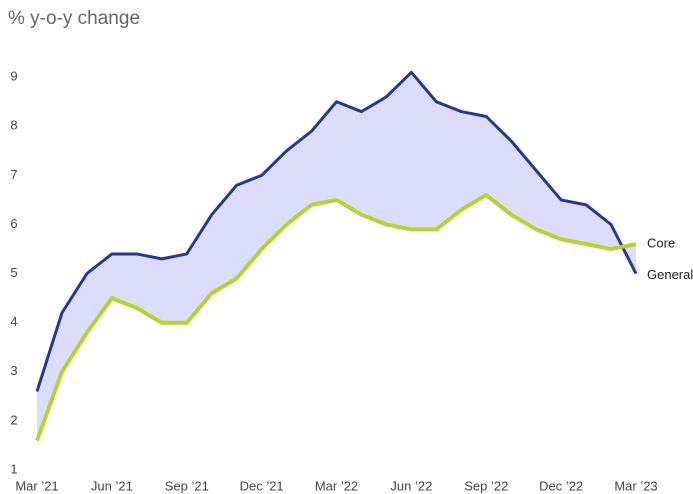 This screenshot has width=693, height=494. Describe the element at coordinates (262, 485) in the screenshot. I see `x-tick-label: Dec ’21` at that location.